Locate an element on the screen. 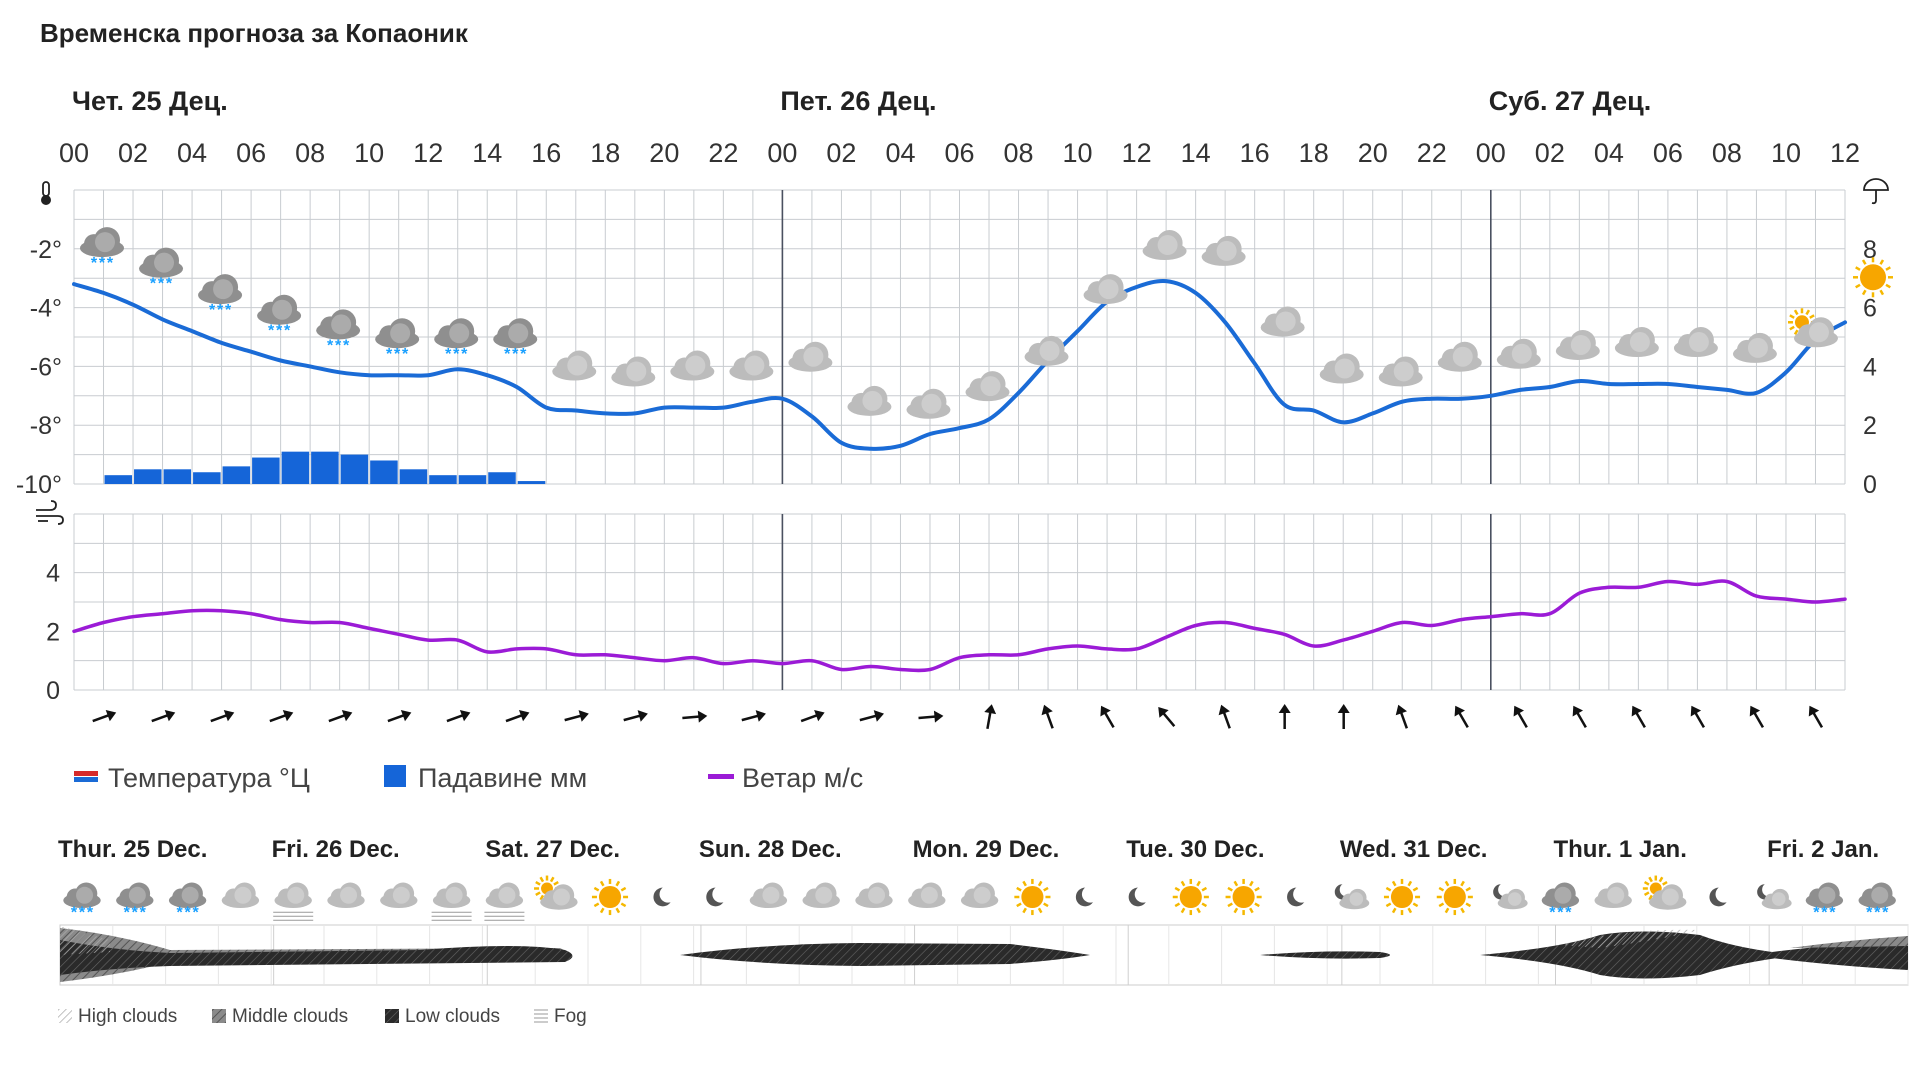  weather-icon-sun is located at coordinates (1873, 277).